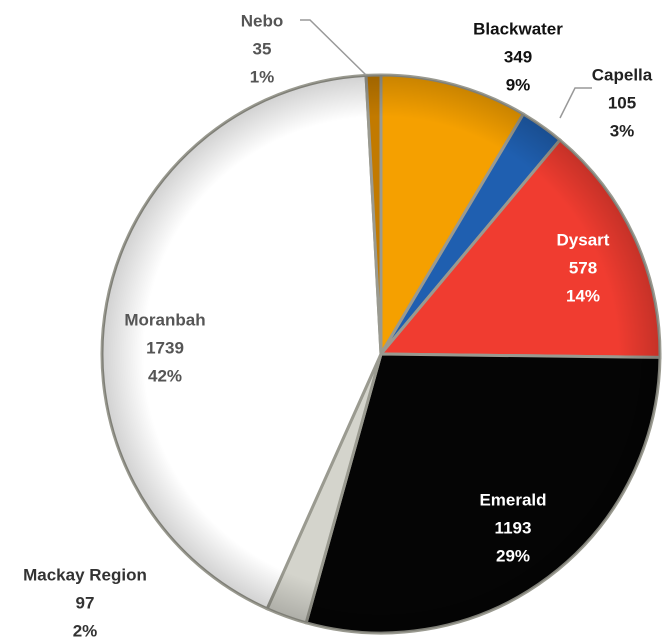 The height and width of the screenshot is (639, 662). What do you see at coordinates (262, 20) in the screenshot?
I see `slice-name: Nebo` at bounding box center [262, 20].